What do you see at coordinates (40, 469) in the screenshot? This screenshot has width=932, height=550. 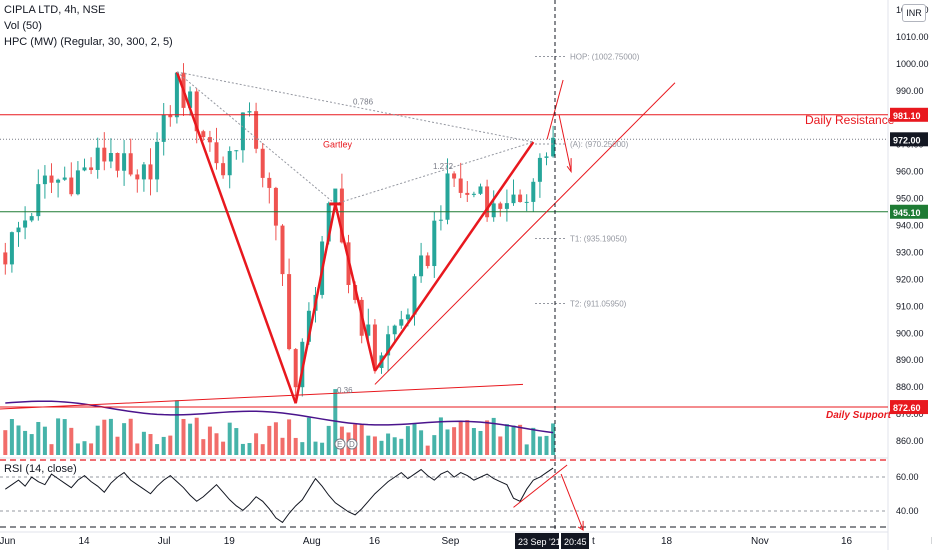 I see `rsi-indicator-label: RSI (14, close)` at bounding box center [40, 469].